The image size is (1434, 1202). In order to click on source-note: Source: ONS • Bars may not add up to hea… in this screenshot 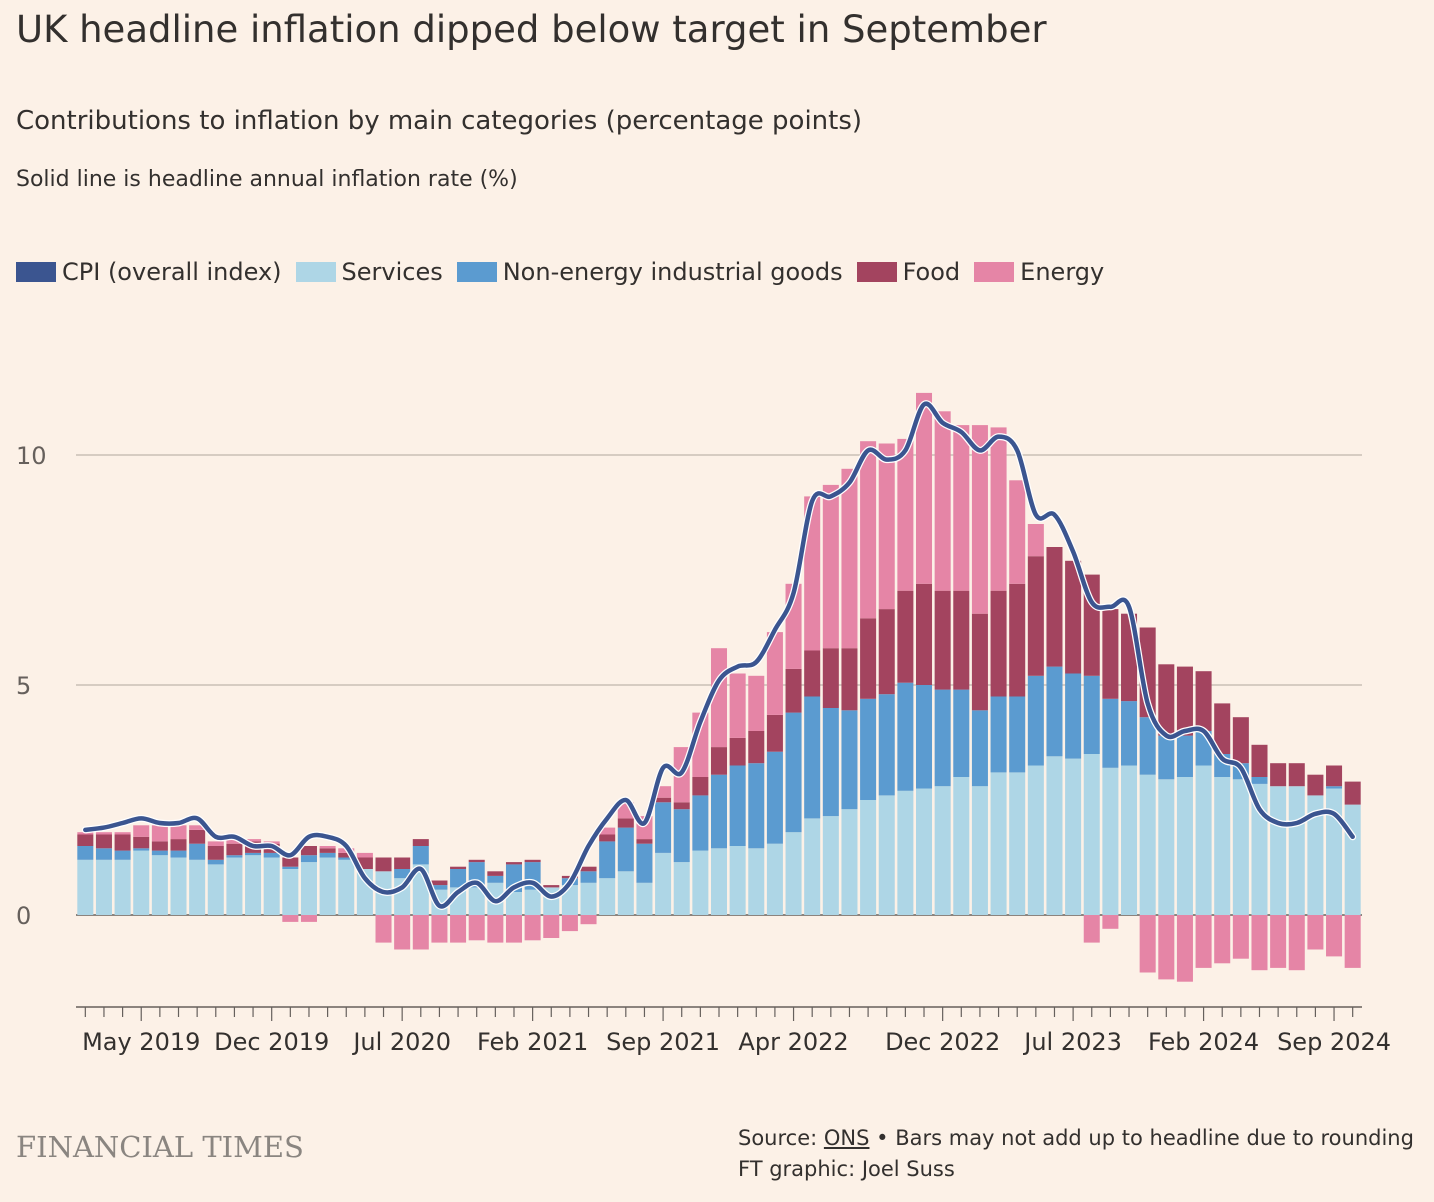, I will do `click(1076, 1138)`.